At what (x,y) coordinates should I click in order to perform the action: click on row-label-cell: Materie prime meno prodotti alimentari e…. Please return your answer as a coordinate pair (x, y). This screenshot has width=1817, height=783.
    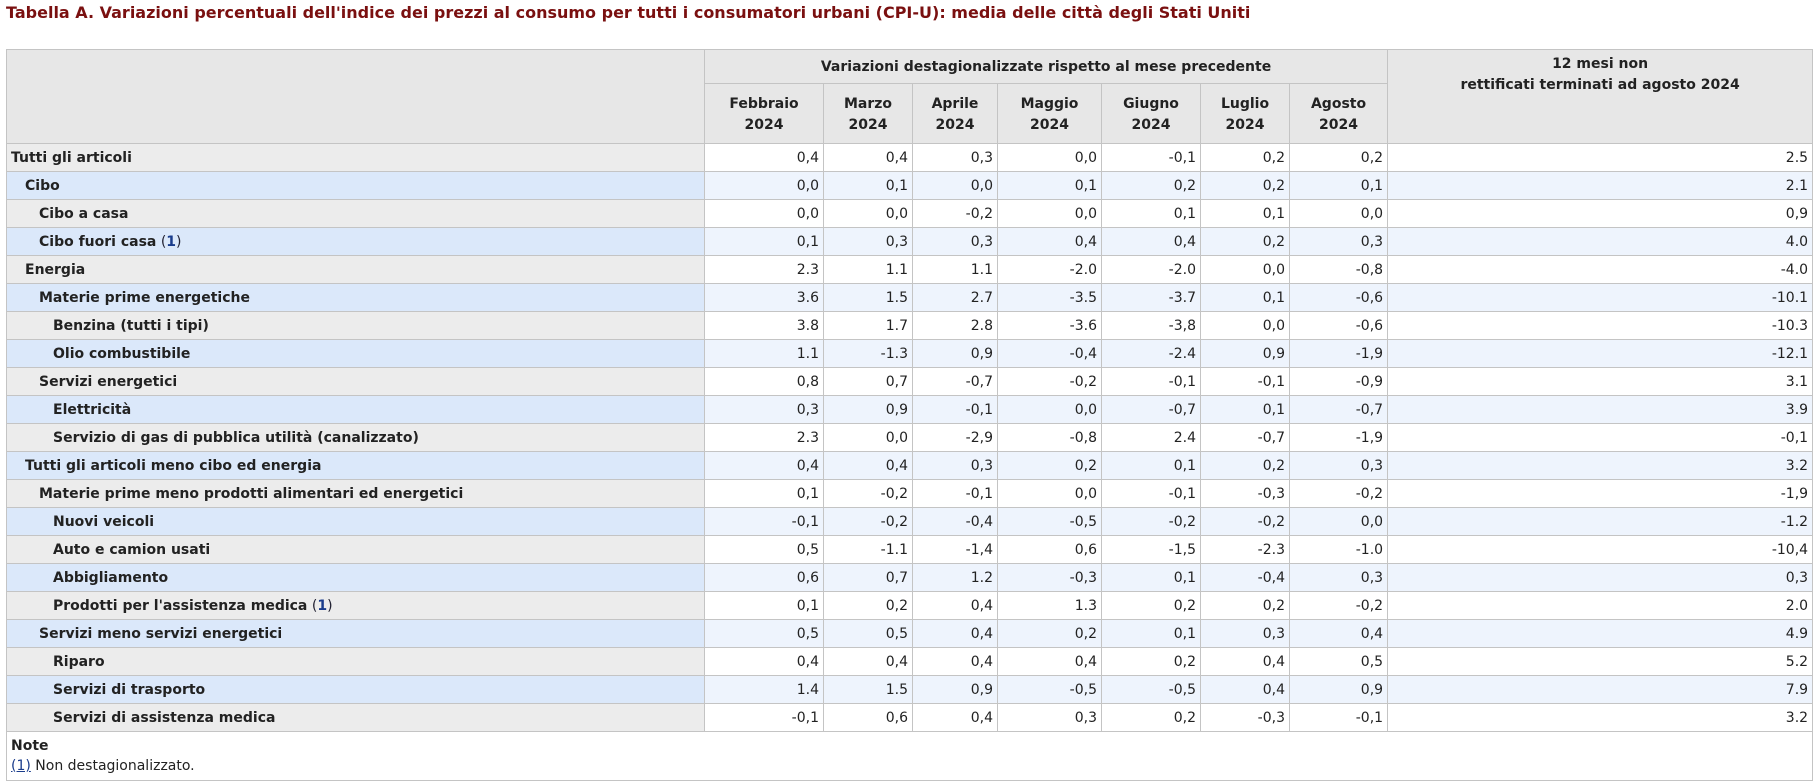
    Looking at the image, I should click on (355, 493).